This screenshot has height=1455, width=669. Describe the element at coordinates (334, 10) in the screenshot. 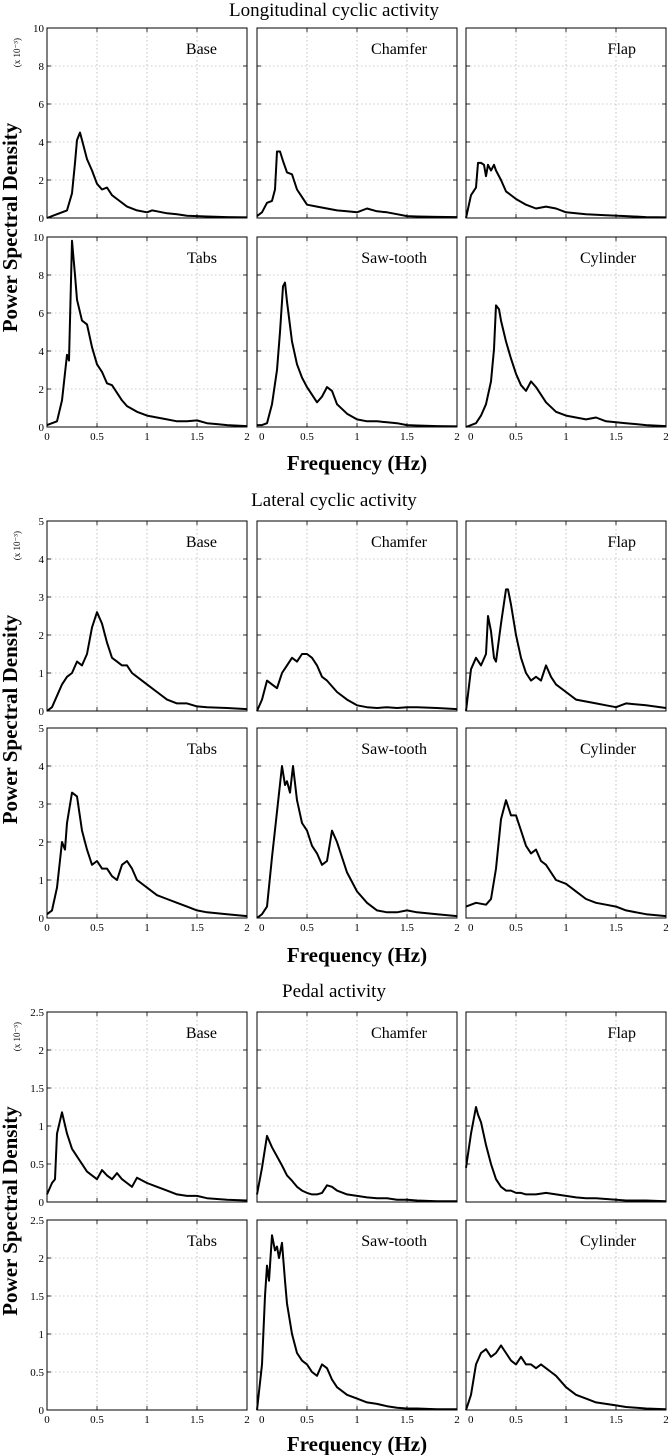

I see `chart-title: Longitudinal cyclic activity` at that location.